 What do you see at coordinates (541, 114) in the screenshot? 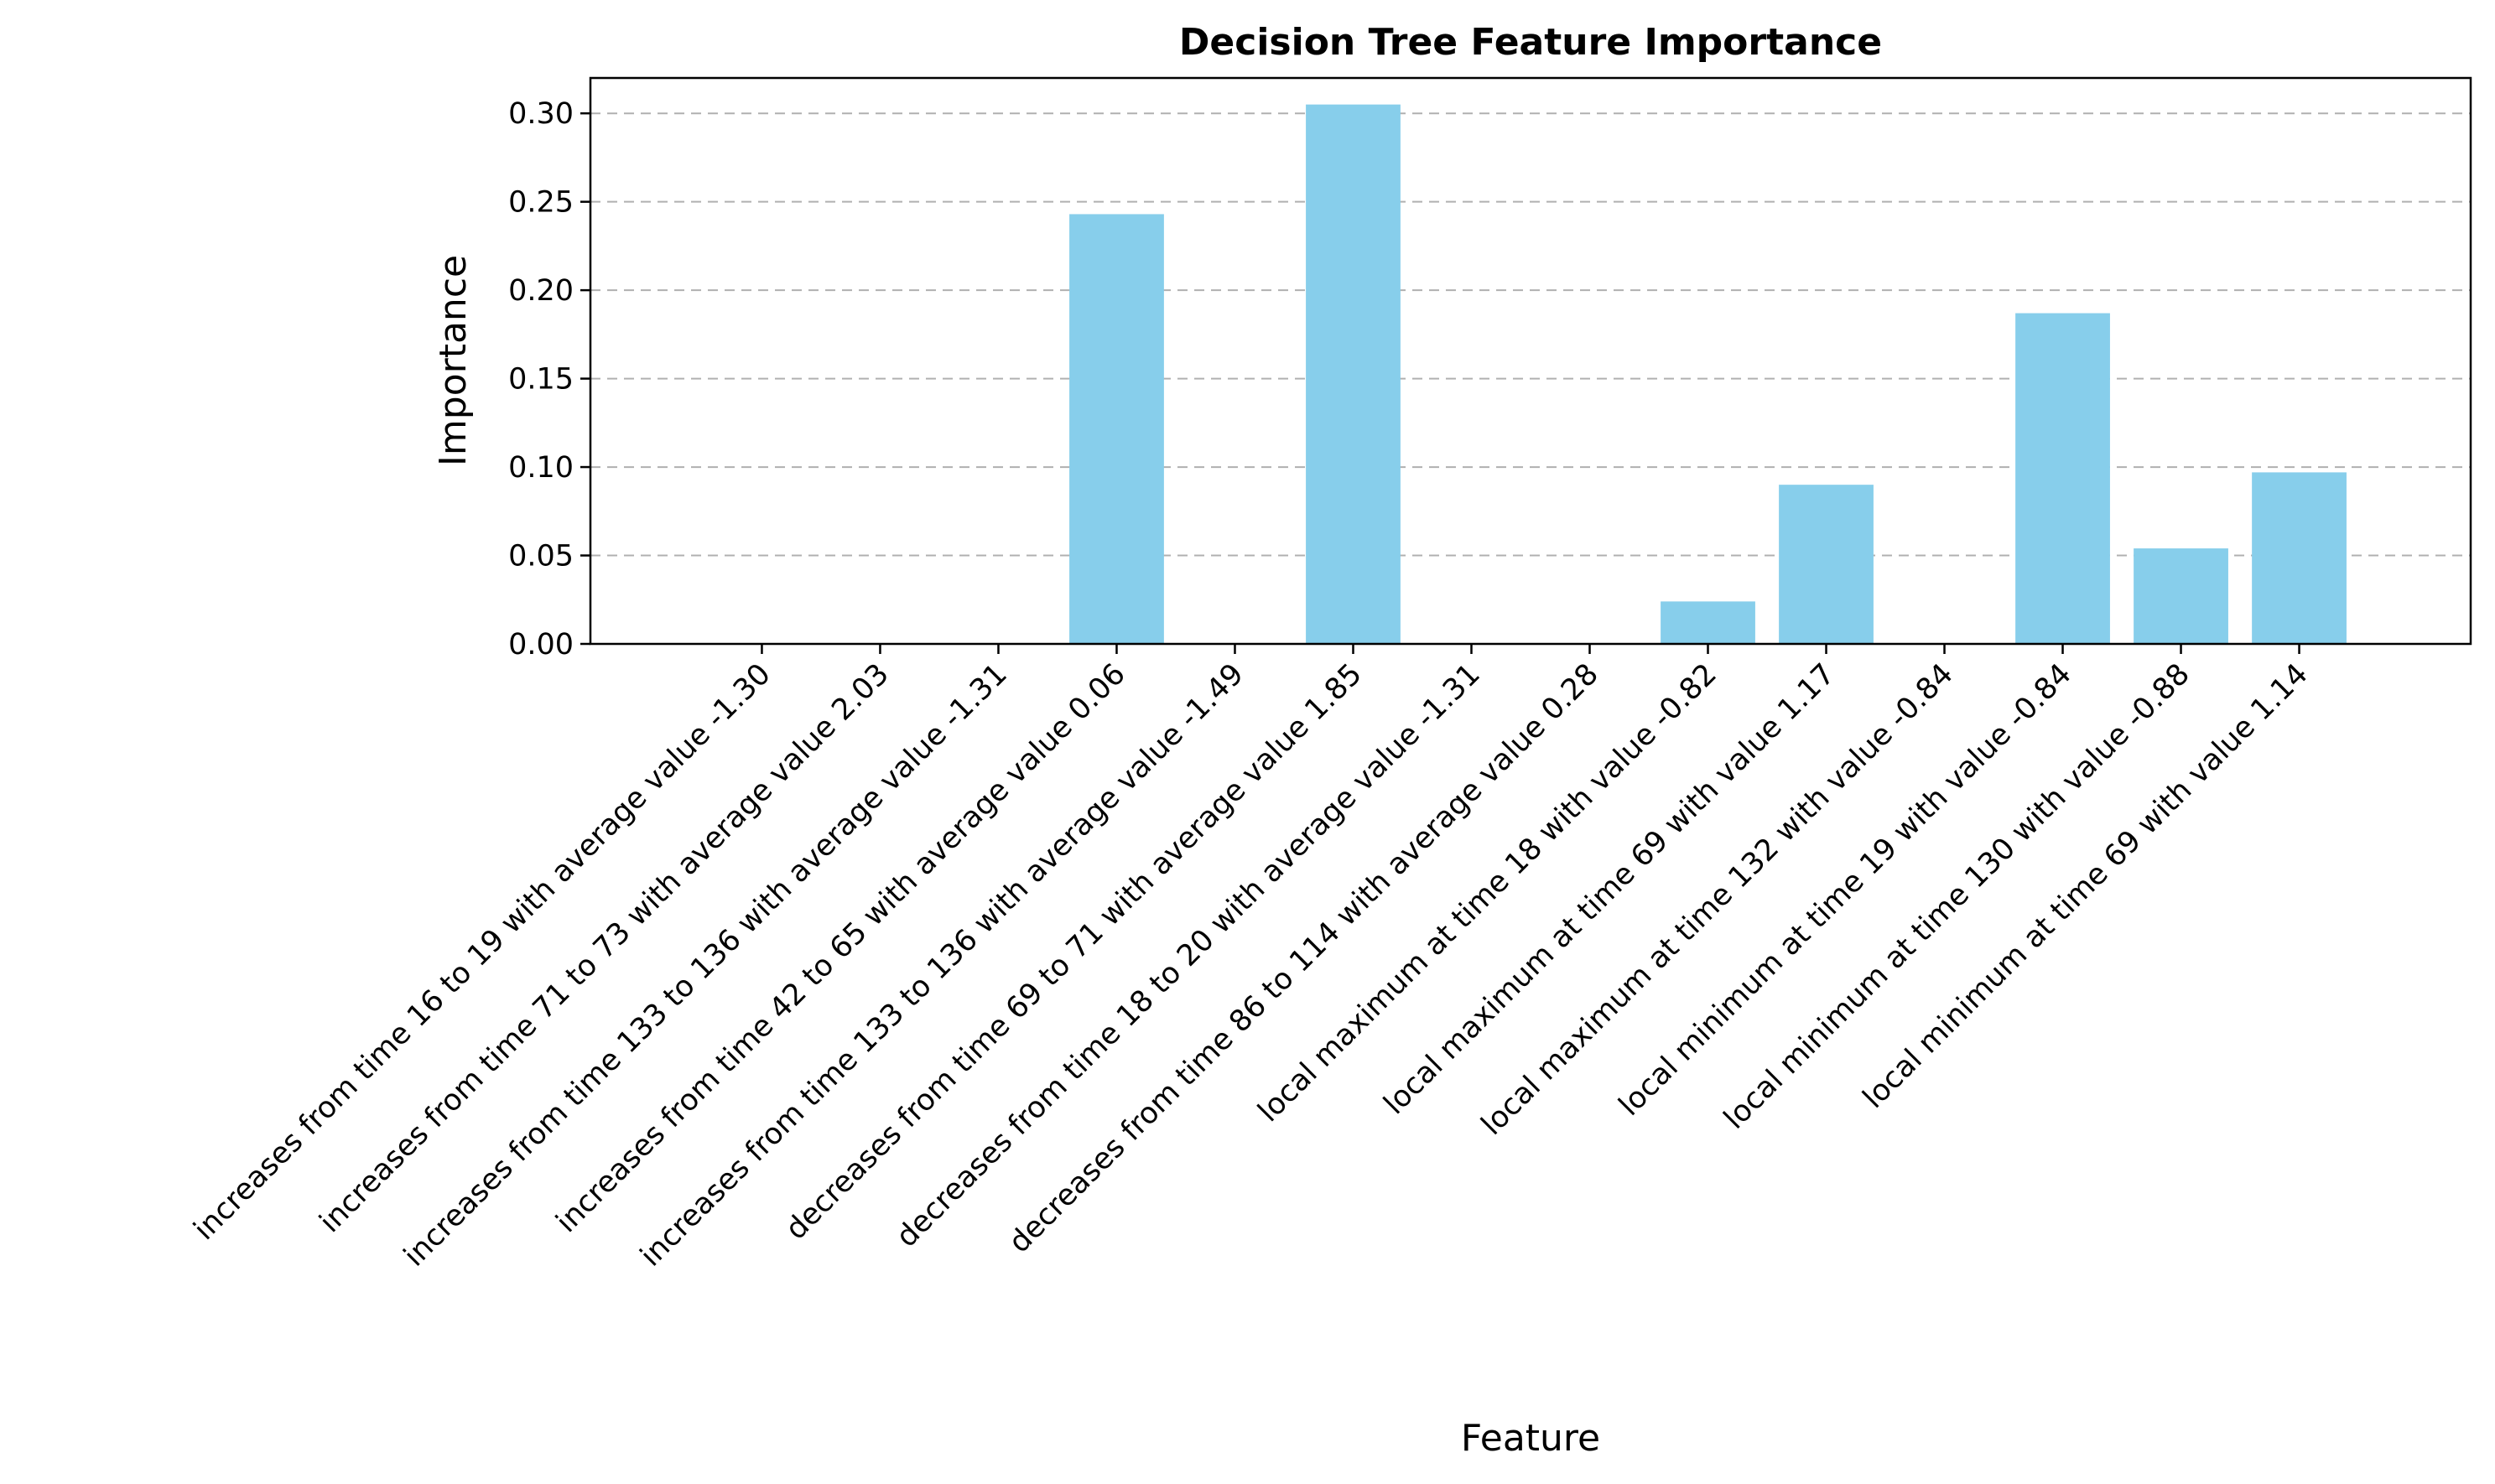
I see `y-tick-label: 0.30` at bounding box center [541, 114].